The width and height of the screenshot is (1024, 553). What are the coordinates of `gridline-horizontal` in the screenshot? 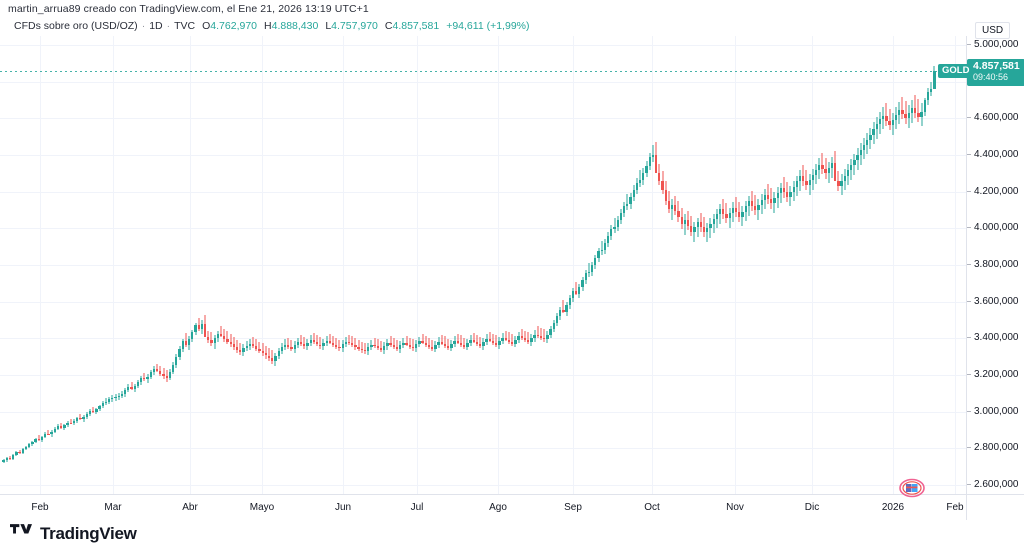 It's located at (483, 375).